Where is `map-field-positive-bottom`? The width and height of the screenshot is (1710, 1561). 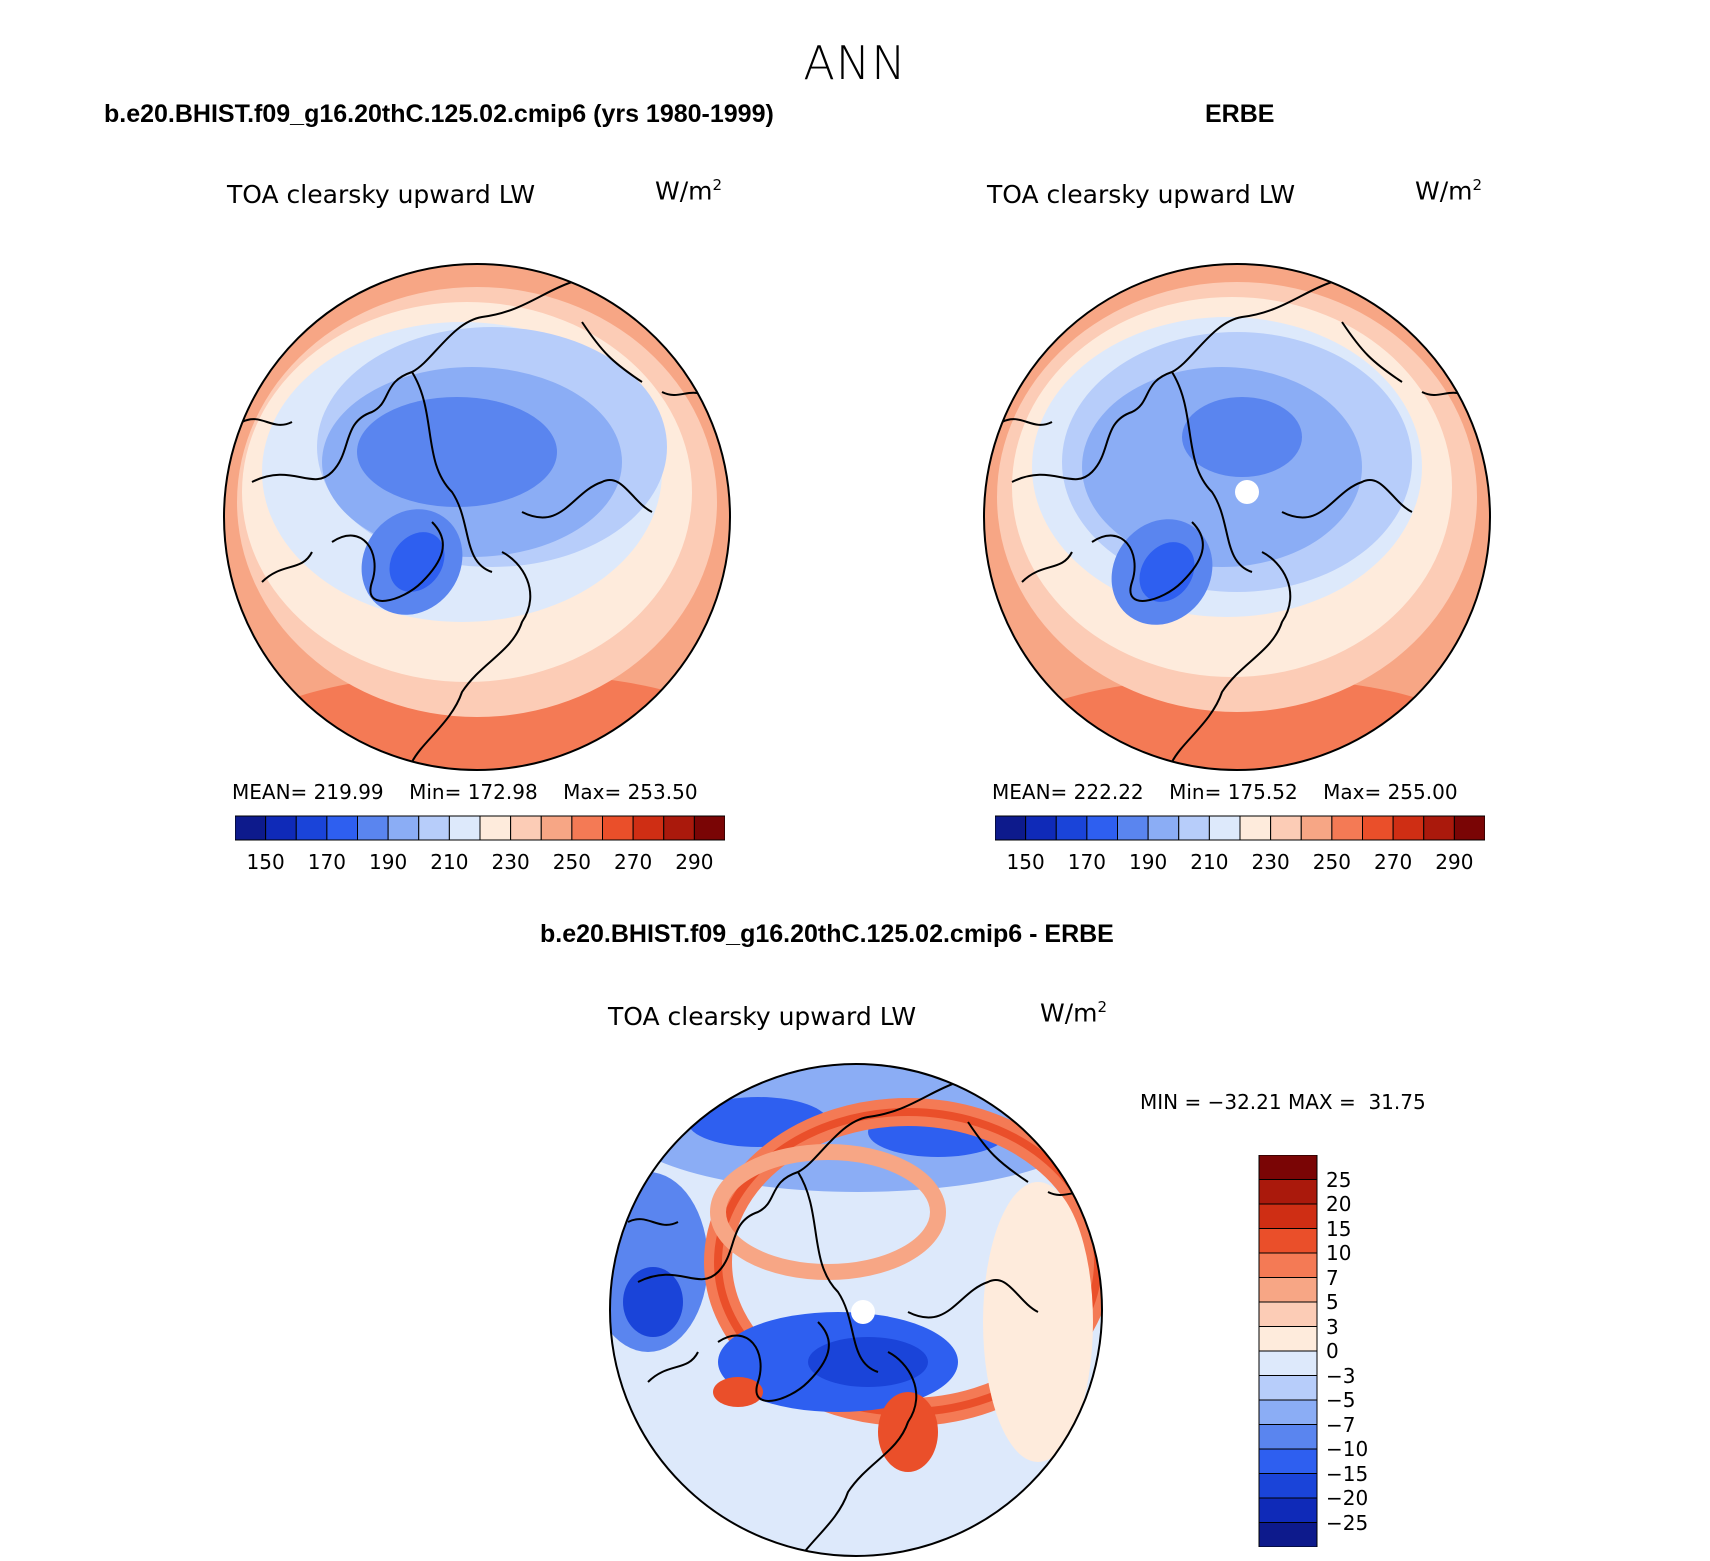
map-field-positive-bottom is located at coordinates (908, 1432).